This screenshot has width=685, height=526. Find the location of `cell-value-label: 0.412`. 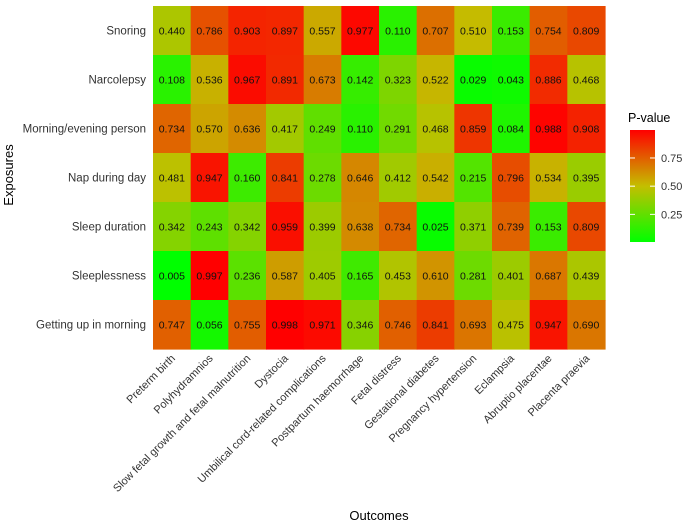

cell-value-label: 0.412 is located at coordinates (398, 179).